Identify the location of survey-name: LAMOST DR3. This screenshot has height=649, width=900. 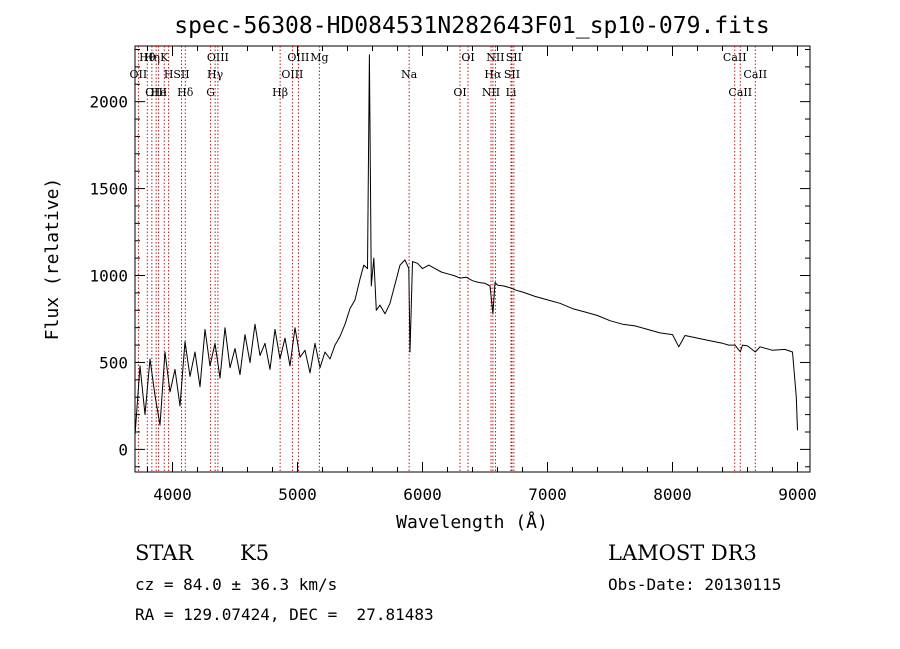
(682, 553).